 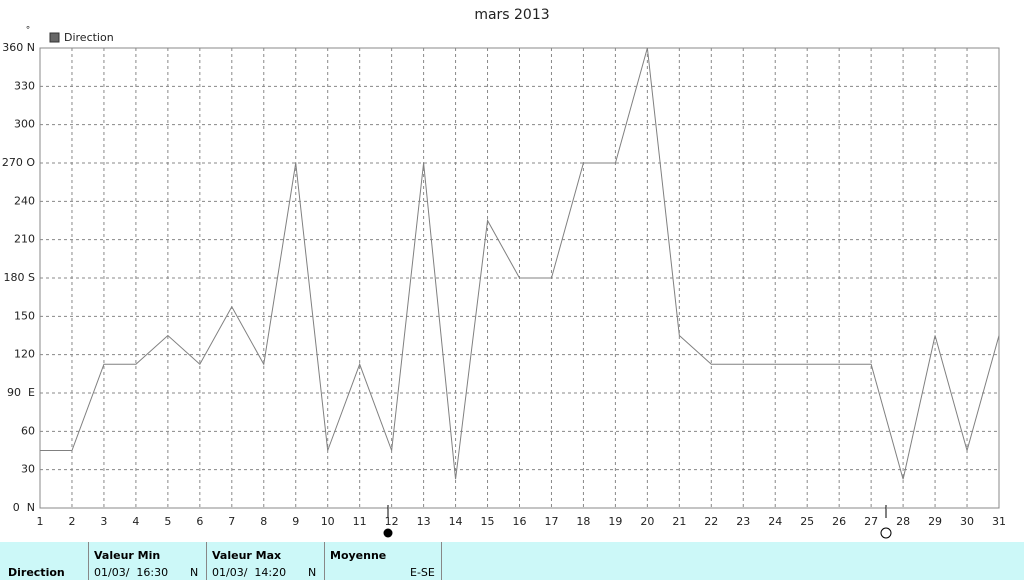 I want to click on x-tick-label: 24, so click(x=775, y=521).